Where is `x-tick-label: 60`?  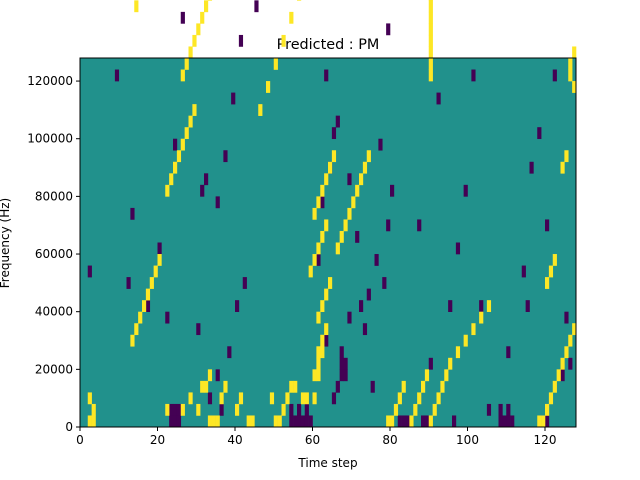
x-tick-label: 60 is located at coordinates (312, 440).